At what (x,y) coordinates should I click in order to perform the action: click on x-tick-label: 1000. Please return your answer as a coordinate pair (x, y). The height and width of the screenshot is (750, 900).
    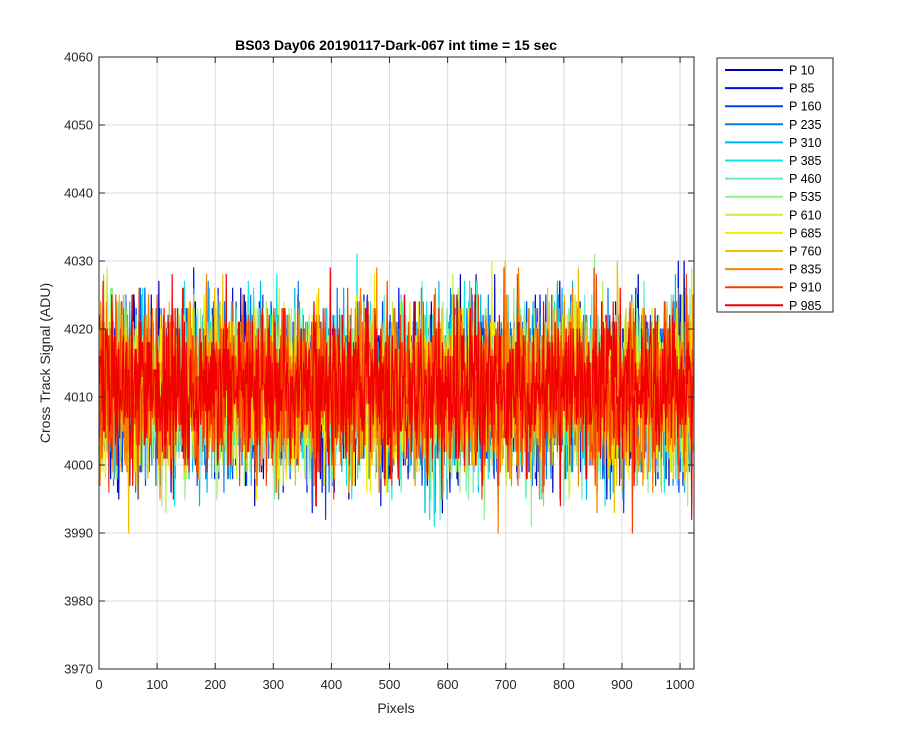
    Looking at the image, I should click on (680, 684).